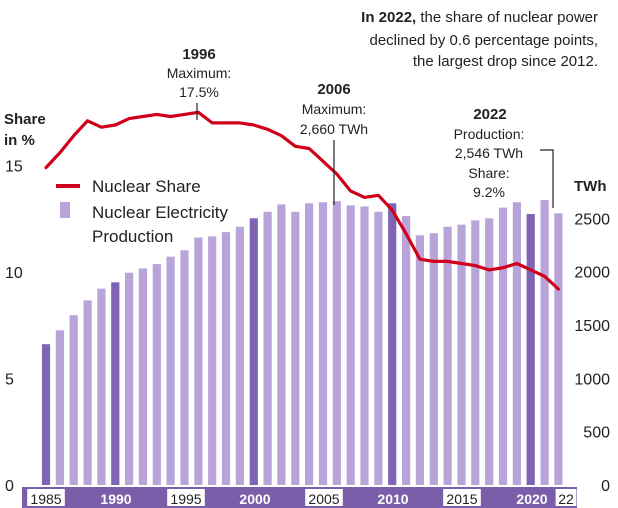  Describe the element at coordinates (132, 236) in the screenshot. I see `legend-bar-label-line2: Production` at that location.